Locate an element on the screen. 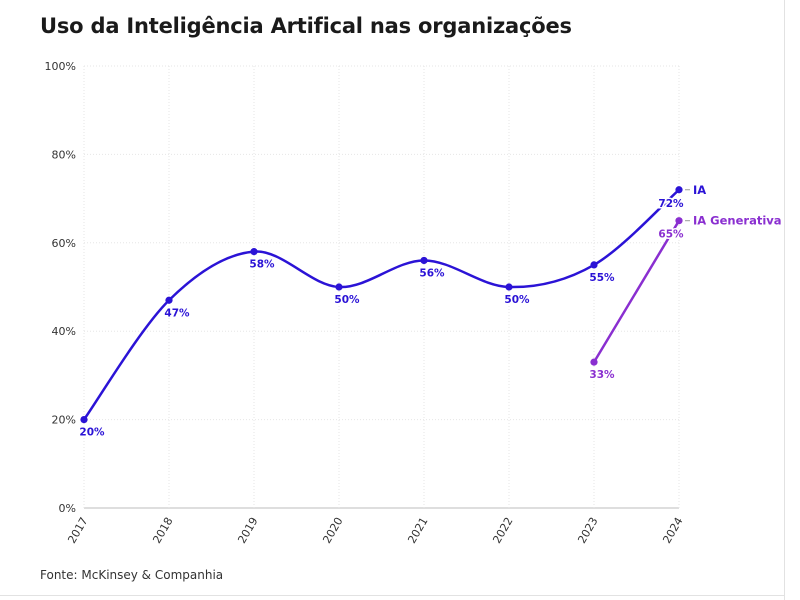 The height and width of the screenshot is (600, 800). x-tick-label: 2021 is located at coordinates (417, 530).